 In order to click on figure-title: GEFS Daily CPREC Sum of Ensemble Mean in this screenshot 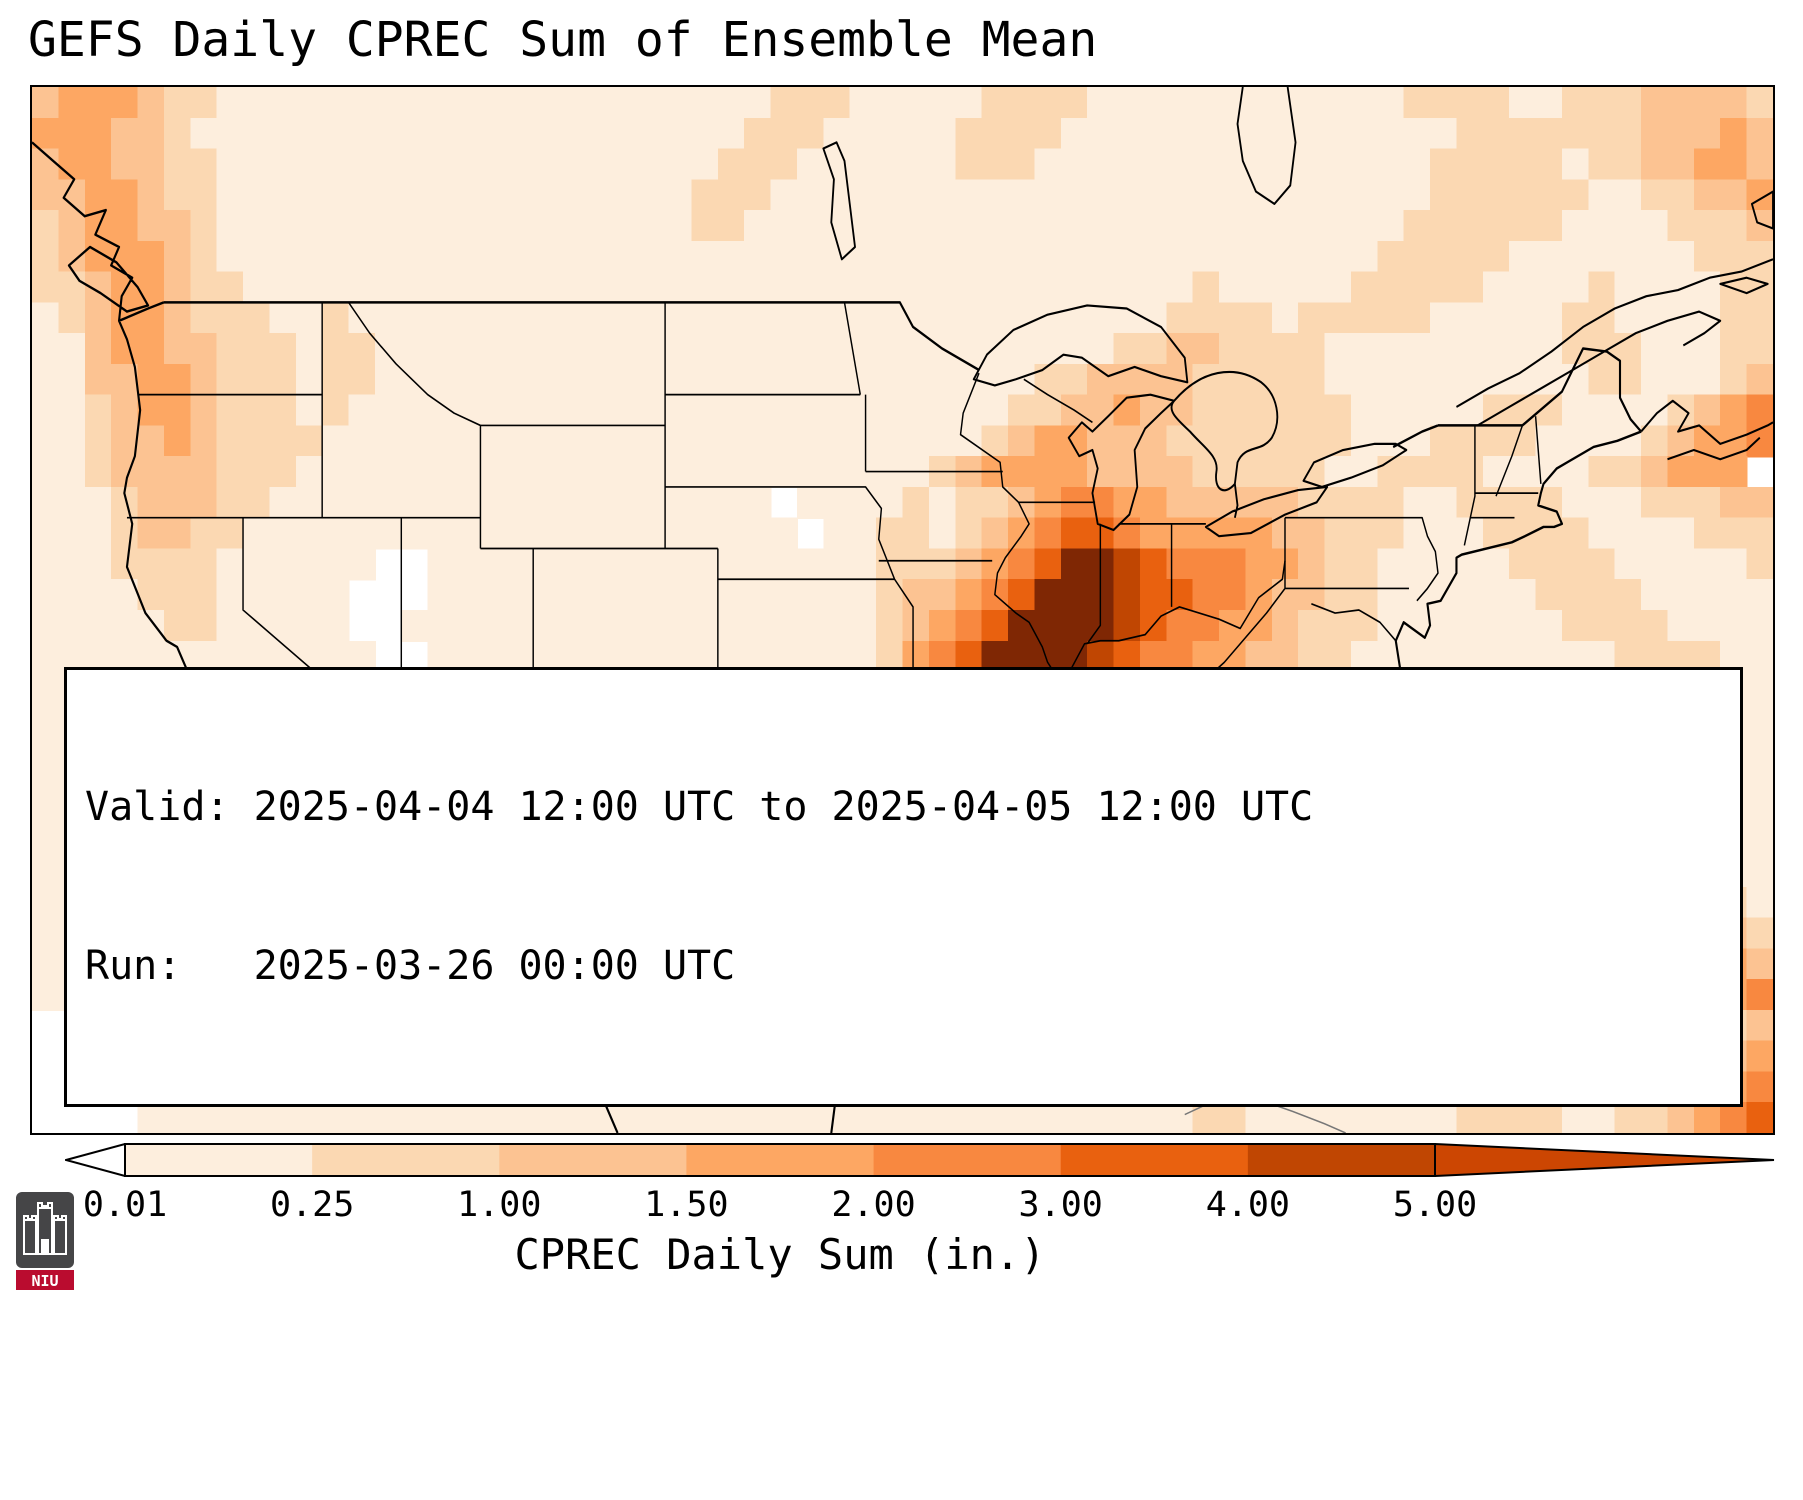, I will do `click(563, 40)`.